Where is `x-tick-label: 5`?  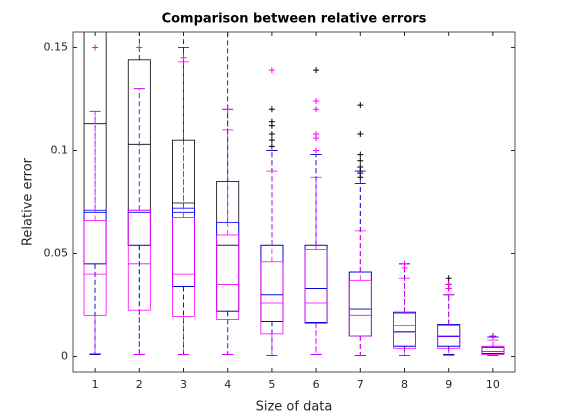 x-tick-label: 5 is located at coordinates (271, 384).